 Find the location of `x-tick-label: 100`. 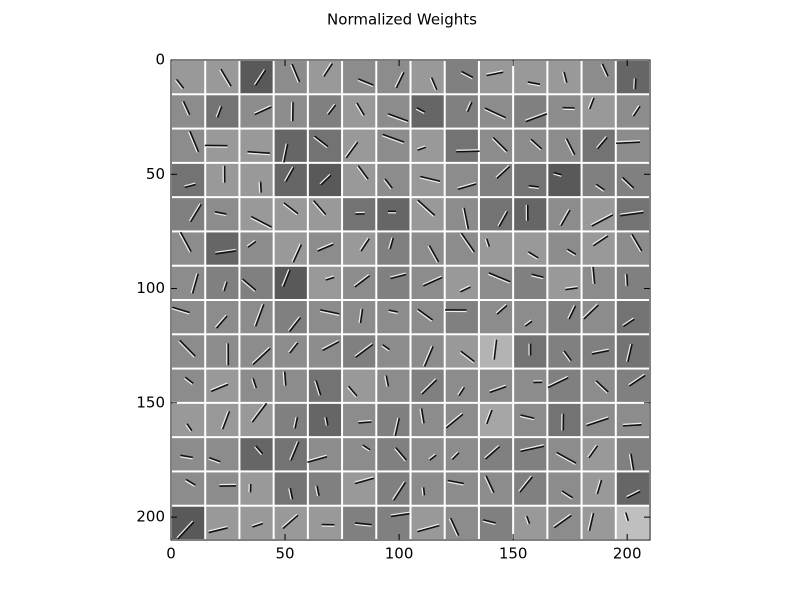

x-tick-label: 100 is located at coordinates (399, 554).